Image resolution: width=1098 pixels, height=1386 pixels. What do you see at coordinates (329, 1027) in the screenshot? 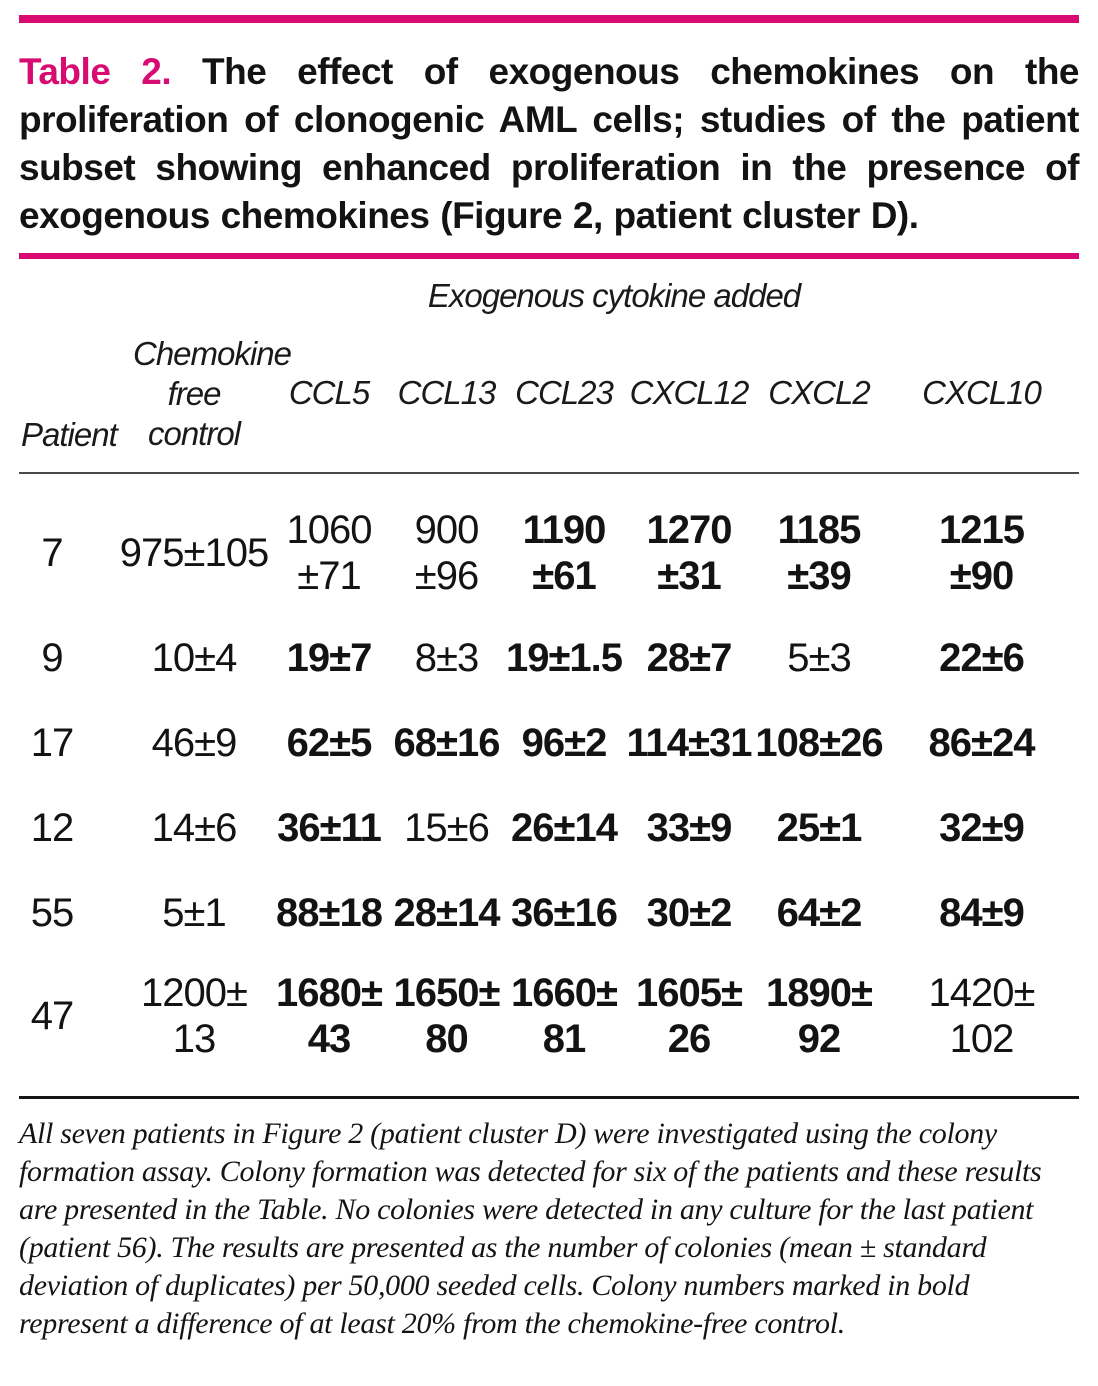
I see `value-cell-ccl5: 1680± 43` at bounding box center [329, 1027].